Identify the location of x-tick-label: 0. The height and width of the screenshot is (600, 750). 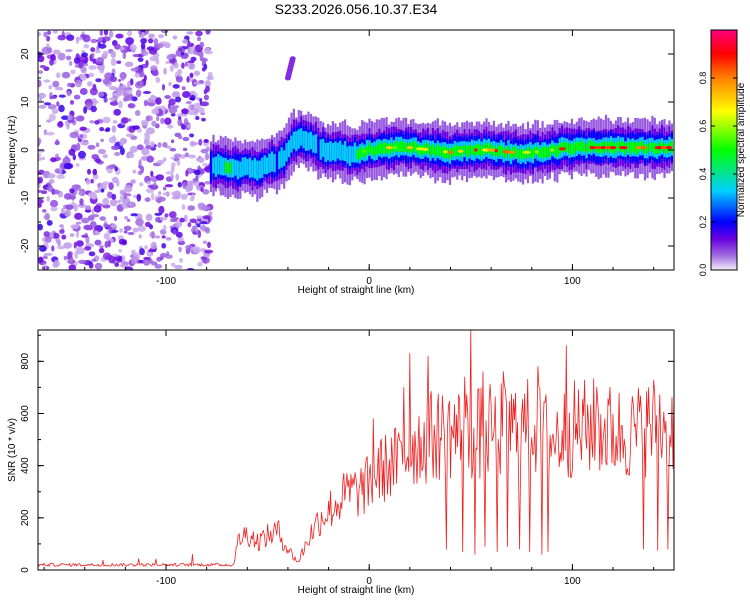
(369, 281).